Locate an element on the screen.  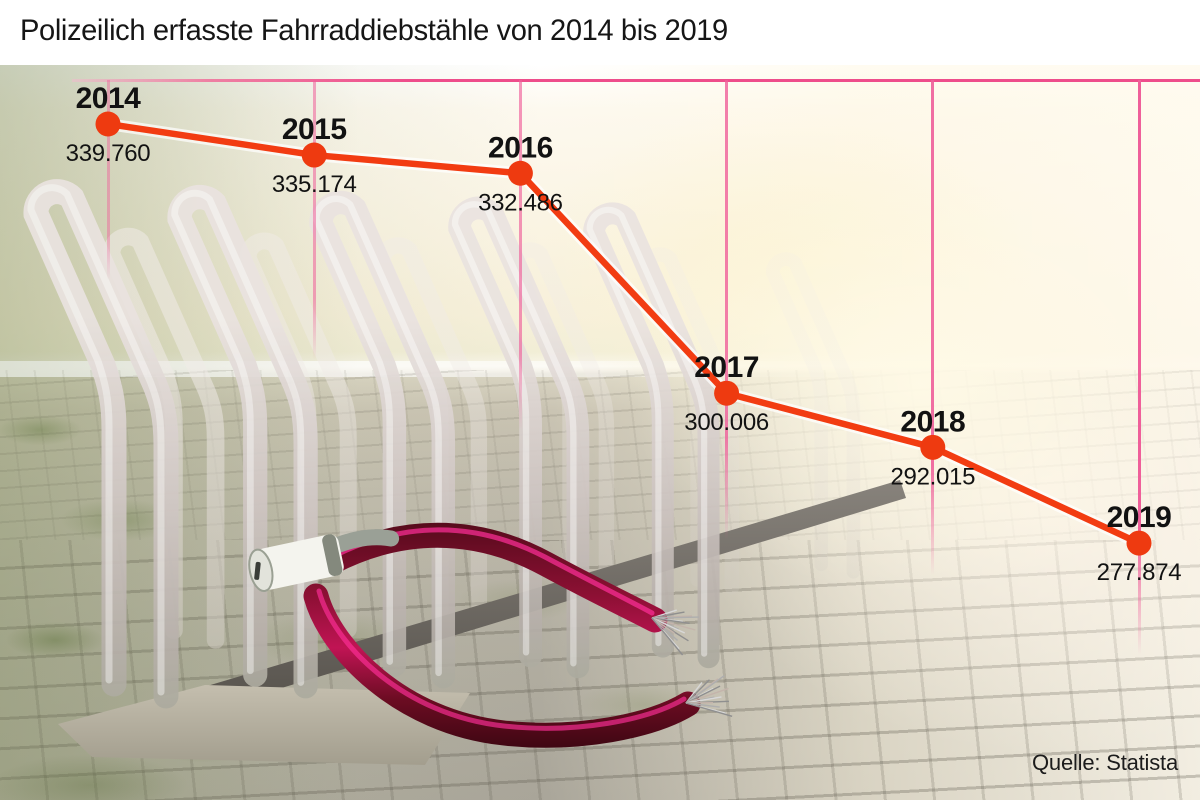
lock-cylinder is located at coordinates (324, 560).